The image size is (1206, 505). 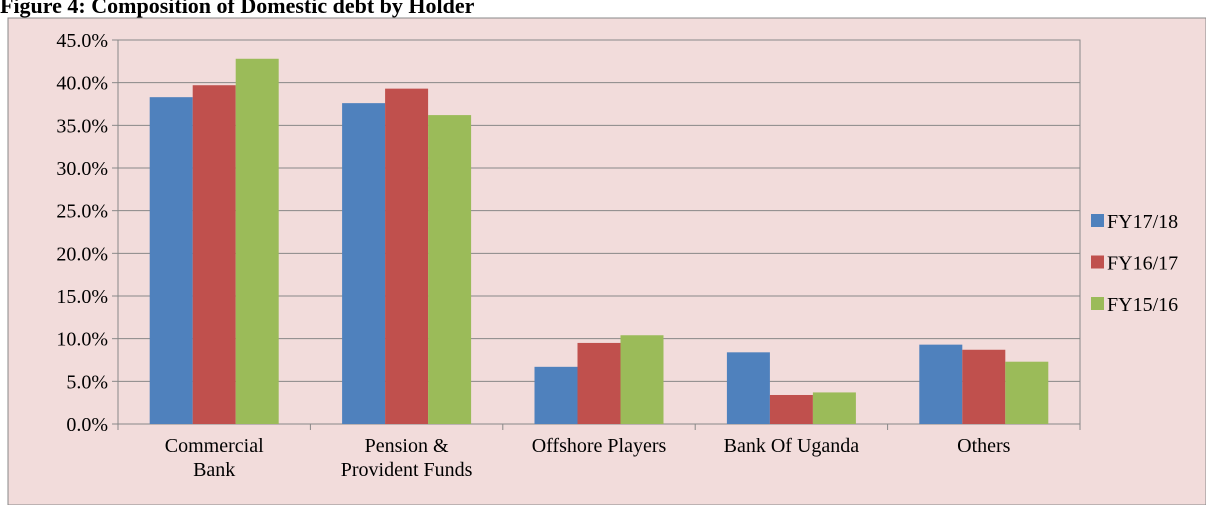 I want to click on legend-label: FY15/16, so click(x=1142, y=305).